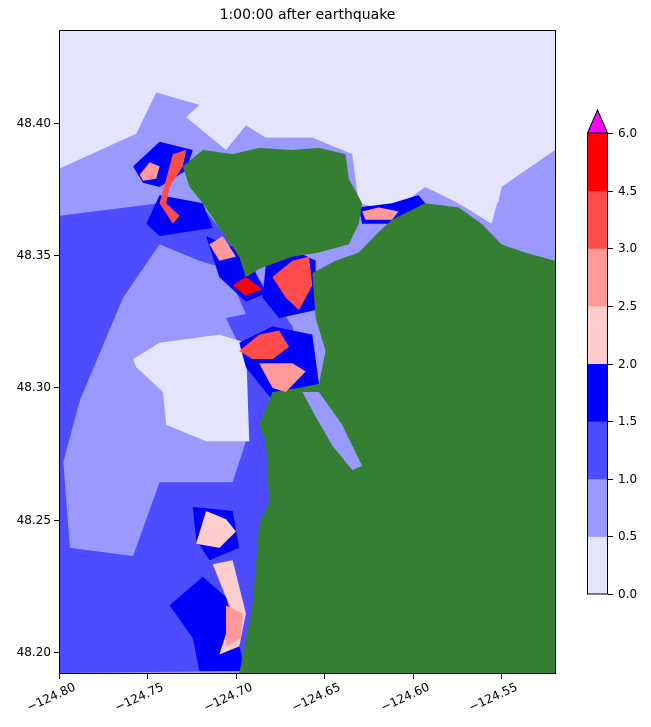 The height and width of the screenshot is (727, 651). Describe the element at coordinates (628, 248) in the screenshot. I see `colorbar-tick-label: 3.0` at that location.